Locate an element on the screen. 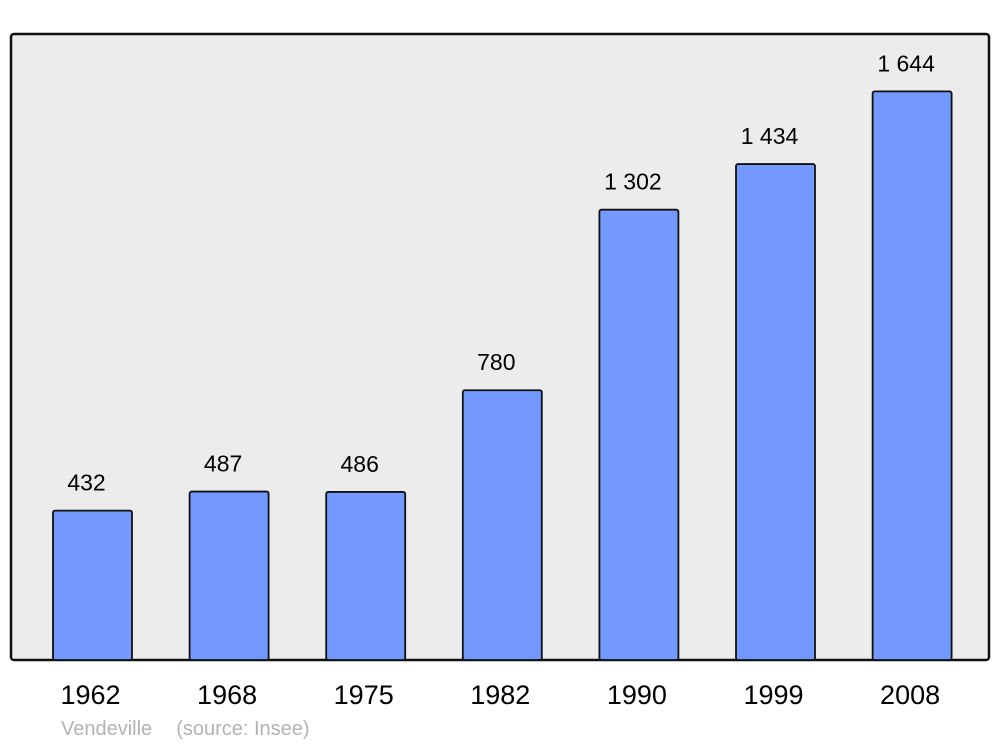 Image resolution: width=1000 pixels, height=747 pixels. x-tick-label-1999: 1999 is located at coordinates (773, 695).